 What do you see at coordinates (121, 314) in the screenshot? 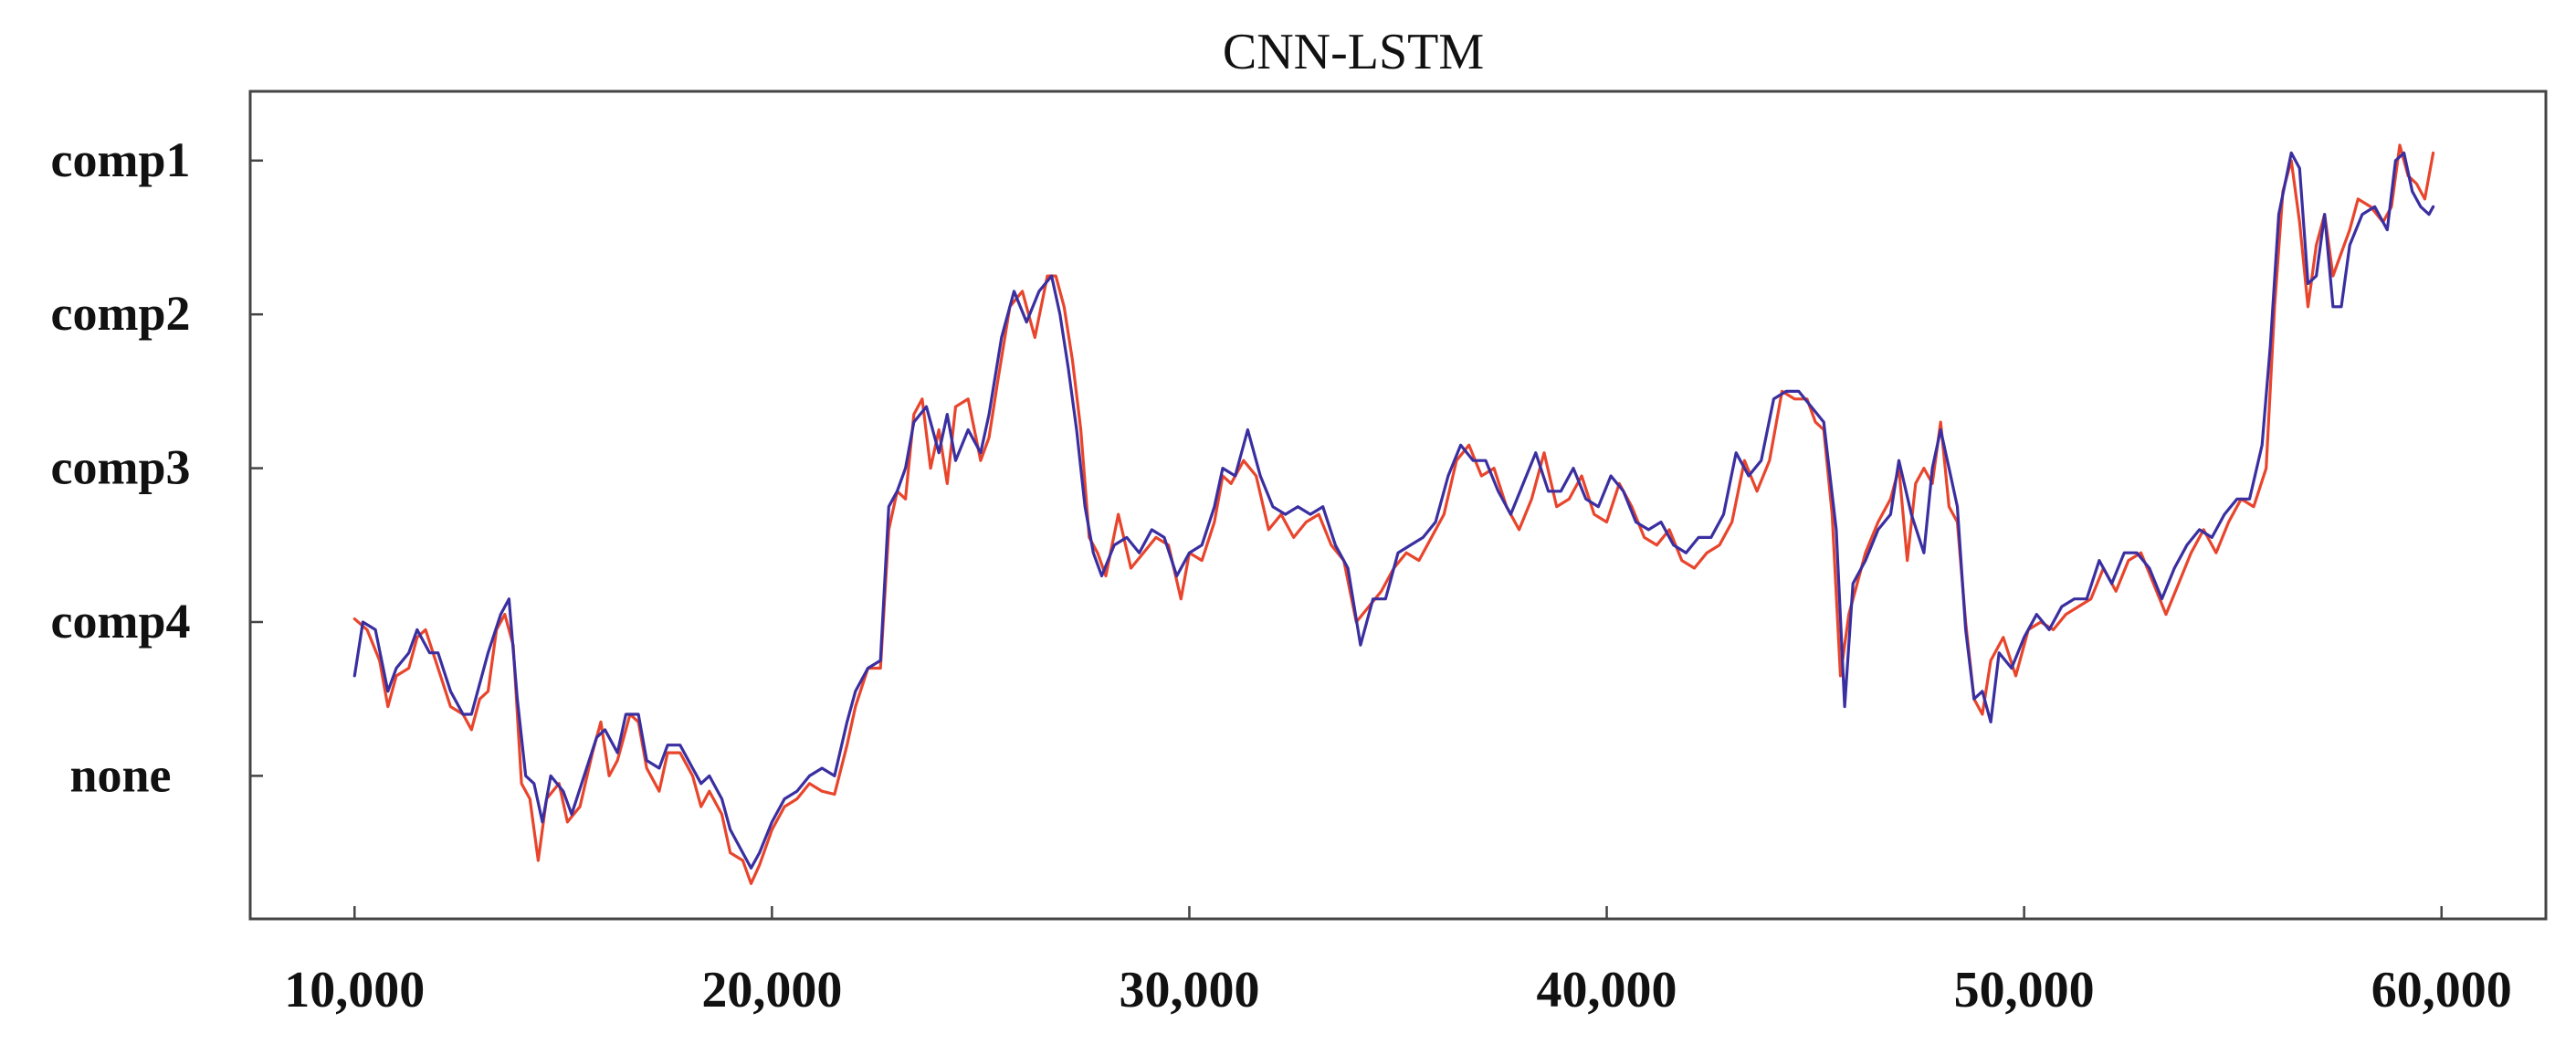
I see `y-tick-label: comp2` at bounding box center [121, 314].